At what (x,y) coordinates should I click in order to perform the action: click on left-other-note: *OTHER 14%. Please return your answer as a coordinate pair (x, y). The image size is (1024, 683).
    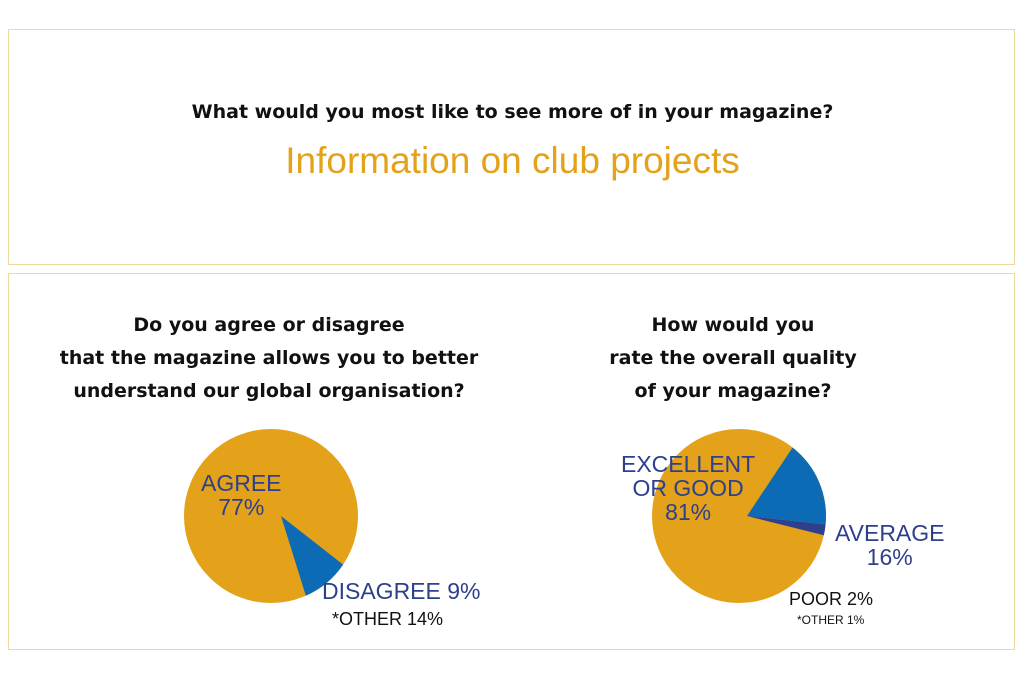
    Looking at the image, I should click on (388, 619).